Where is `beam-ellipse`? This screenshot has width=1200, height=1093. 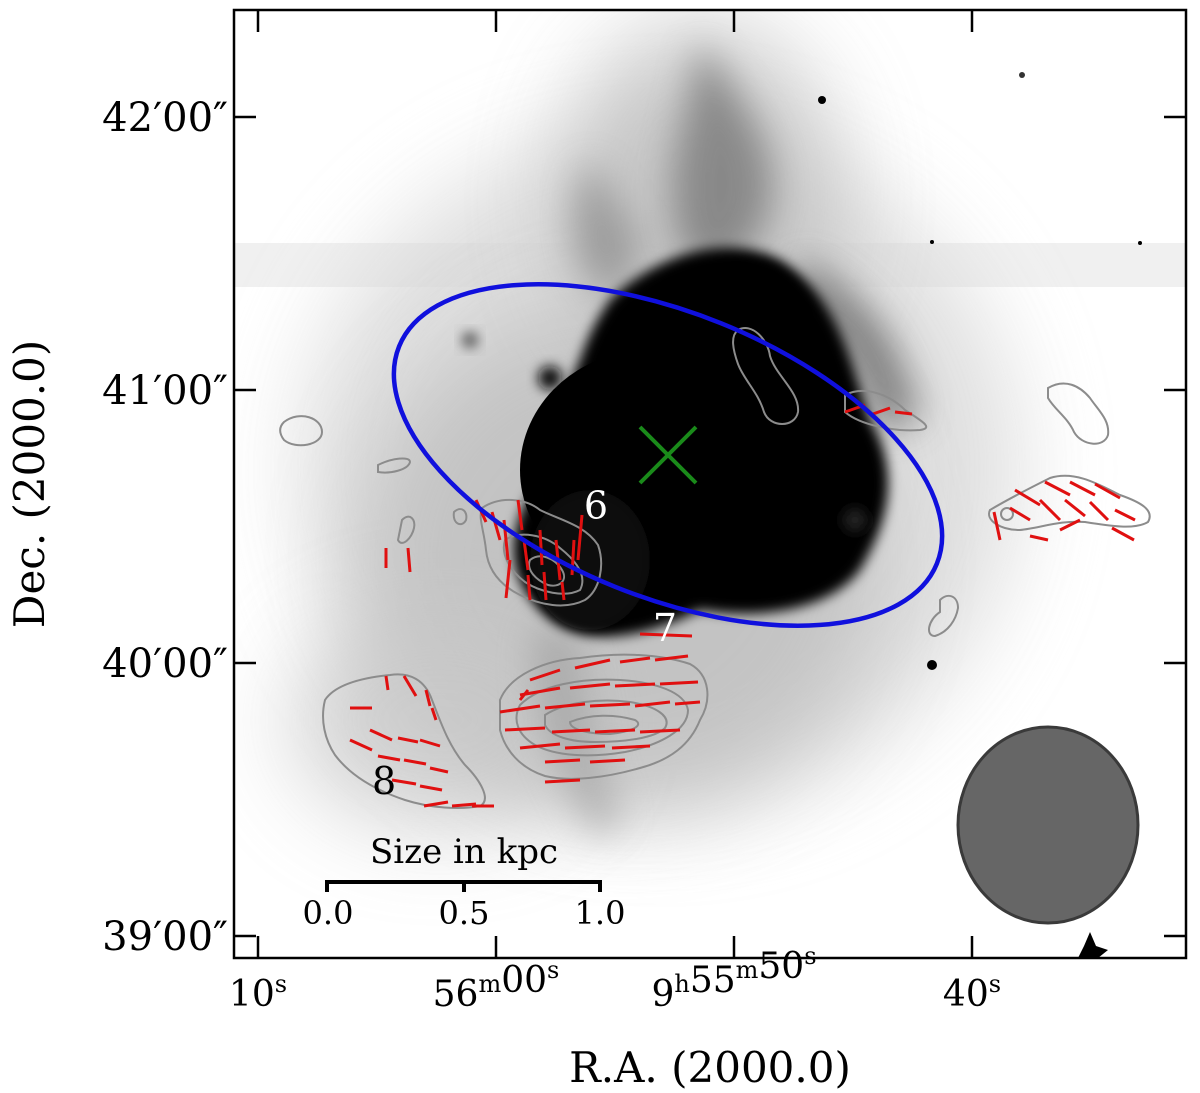
beam-ellipse is located at coordinates (1048, 825).